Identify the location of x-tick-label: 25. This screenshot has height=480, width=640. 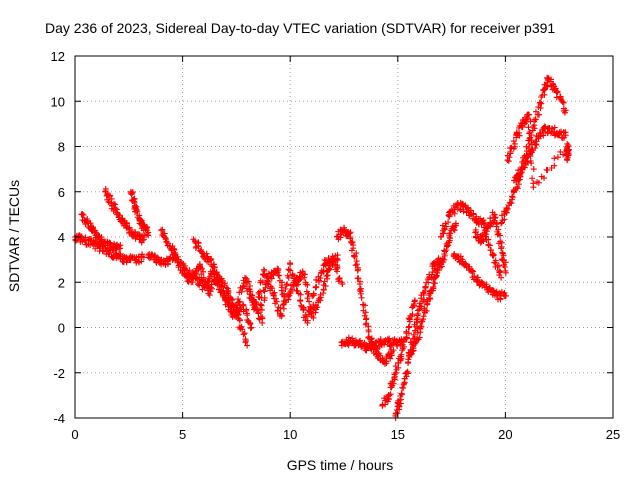
(613, 434).